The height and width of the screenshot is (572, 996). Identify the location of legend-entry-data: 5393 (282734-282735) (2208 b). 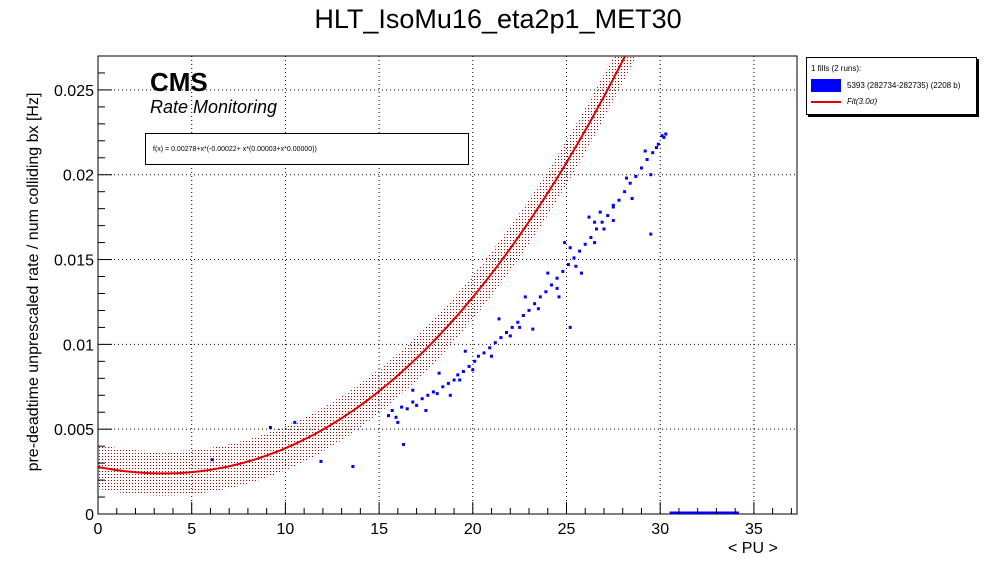
(885, 85).